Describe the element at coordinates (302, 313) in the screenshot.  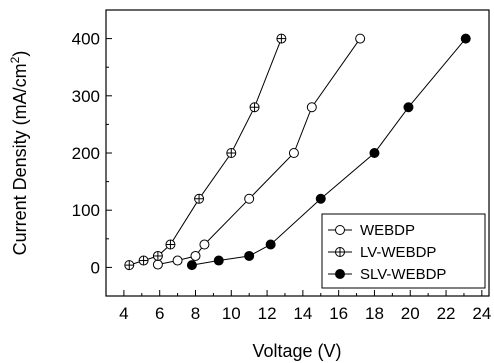
I see `x-tick-label: 14` at that location.